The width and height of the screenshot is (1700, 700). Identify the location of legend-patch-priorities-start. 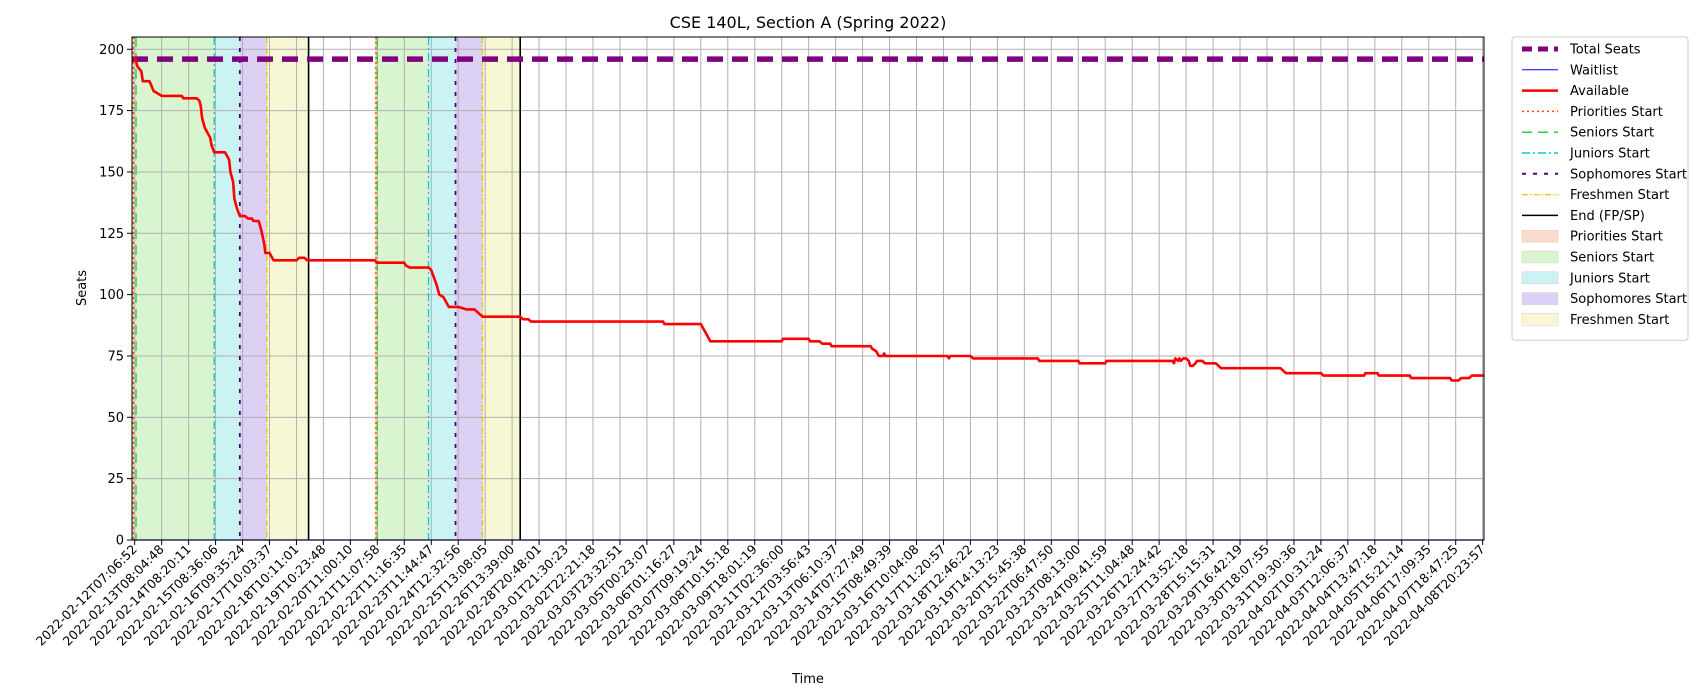
(1540, 236).